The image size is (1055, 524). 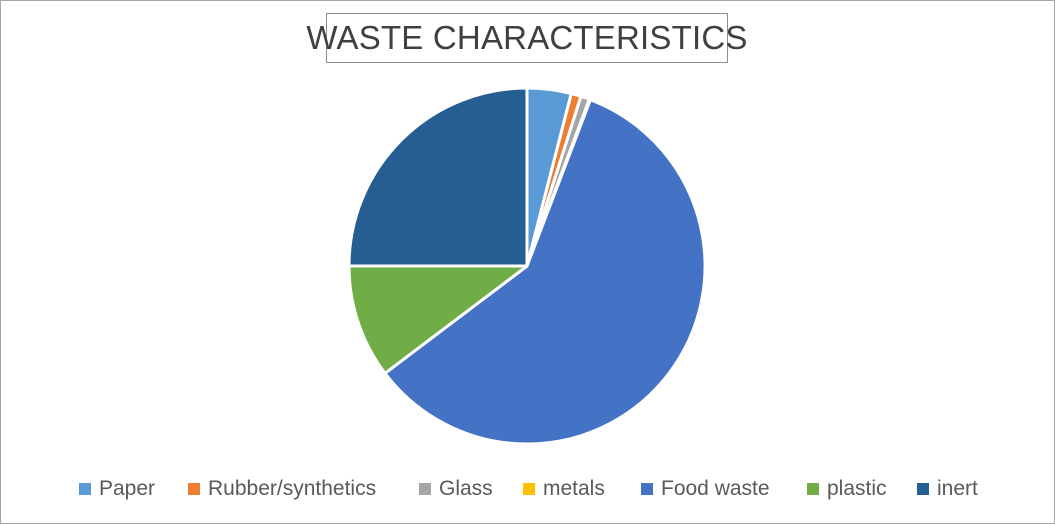 What do you see at coordinates (438, 319) in the screenshot?
I see `pie-slice-plastic` at bounding box center [438, 319].